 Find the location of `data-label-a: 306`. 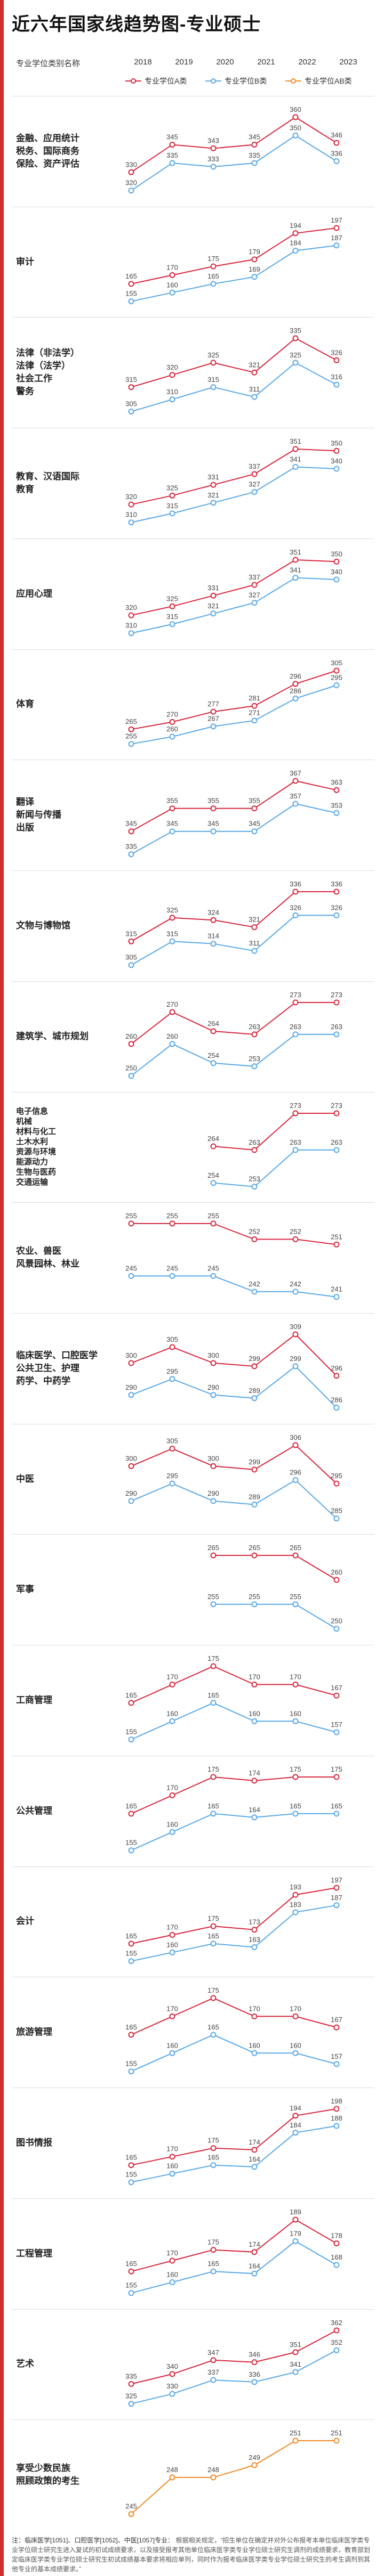

data-label-a: 306 is located at coordinates (295, 1437).